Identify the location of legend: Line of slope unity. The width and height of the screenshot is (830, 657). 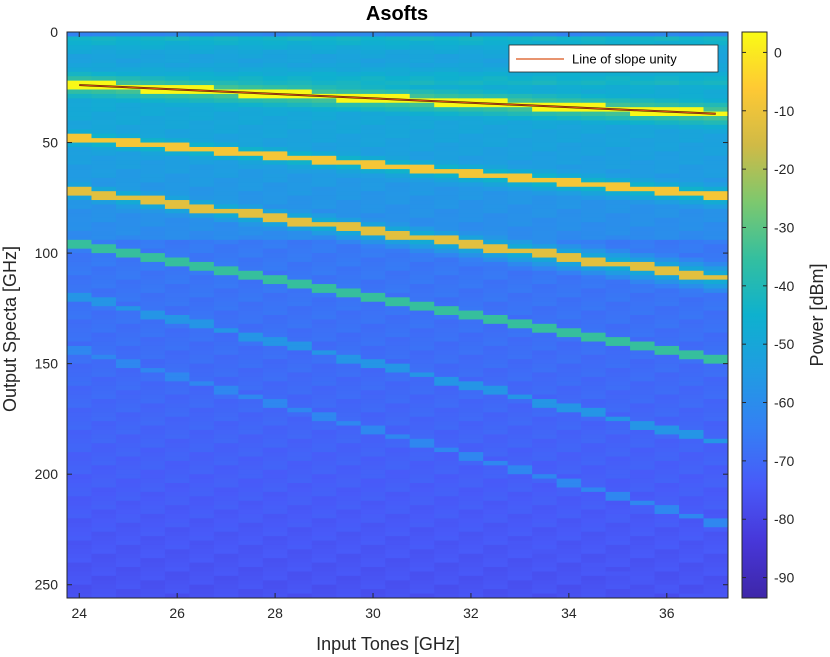
(613, 58).